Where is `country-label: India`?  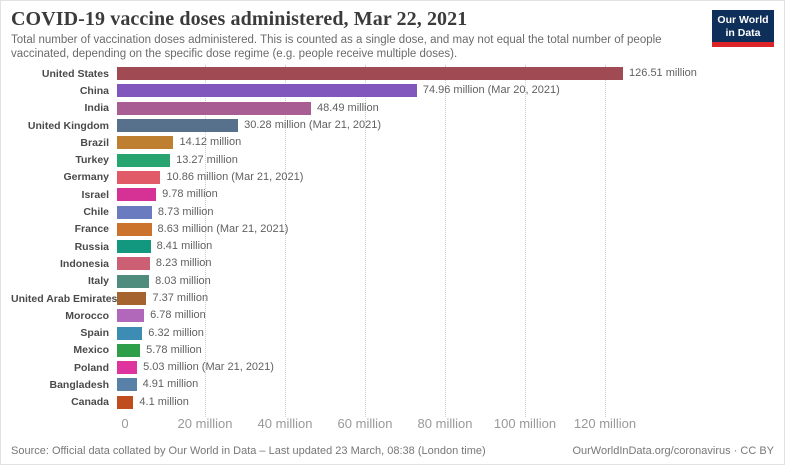 country-label: India is located at coordinates (96, 108).